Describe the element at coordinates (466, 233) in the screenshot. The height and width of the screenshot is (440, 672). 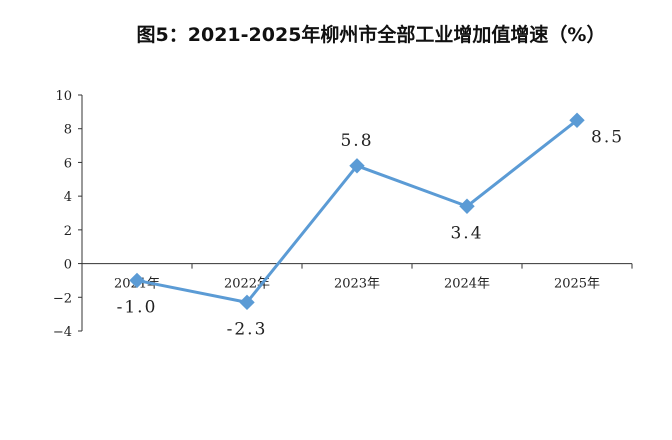
I see `data-label: 3.4` at that location.